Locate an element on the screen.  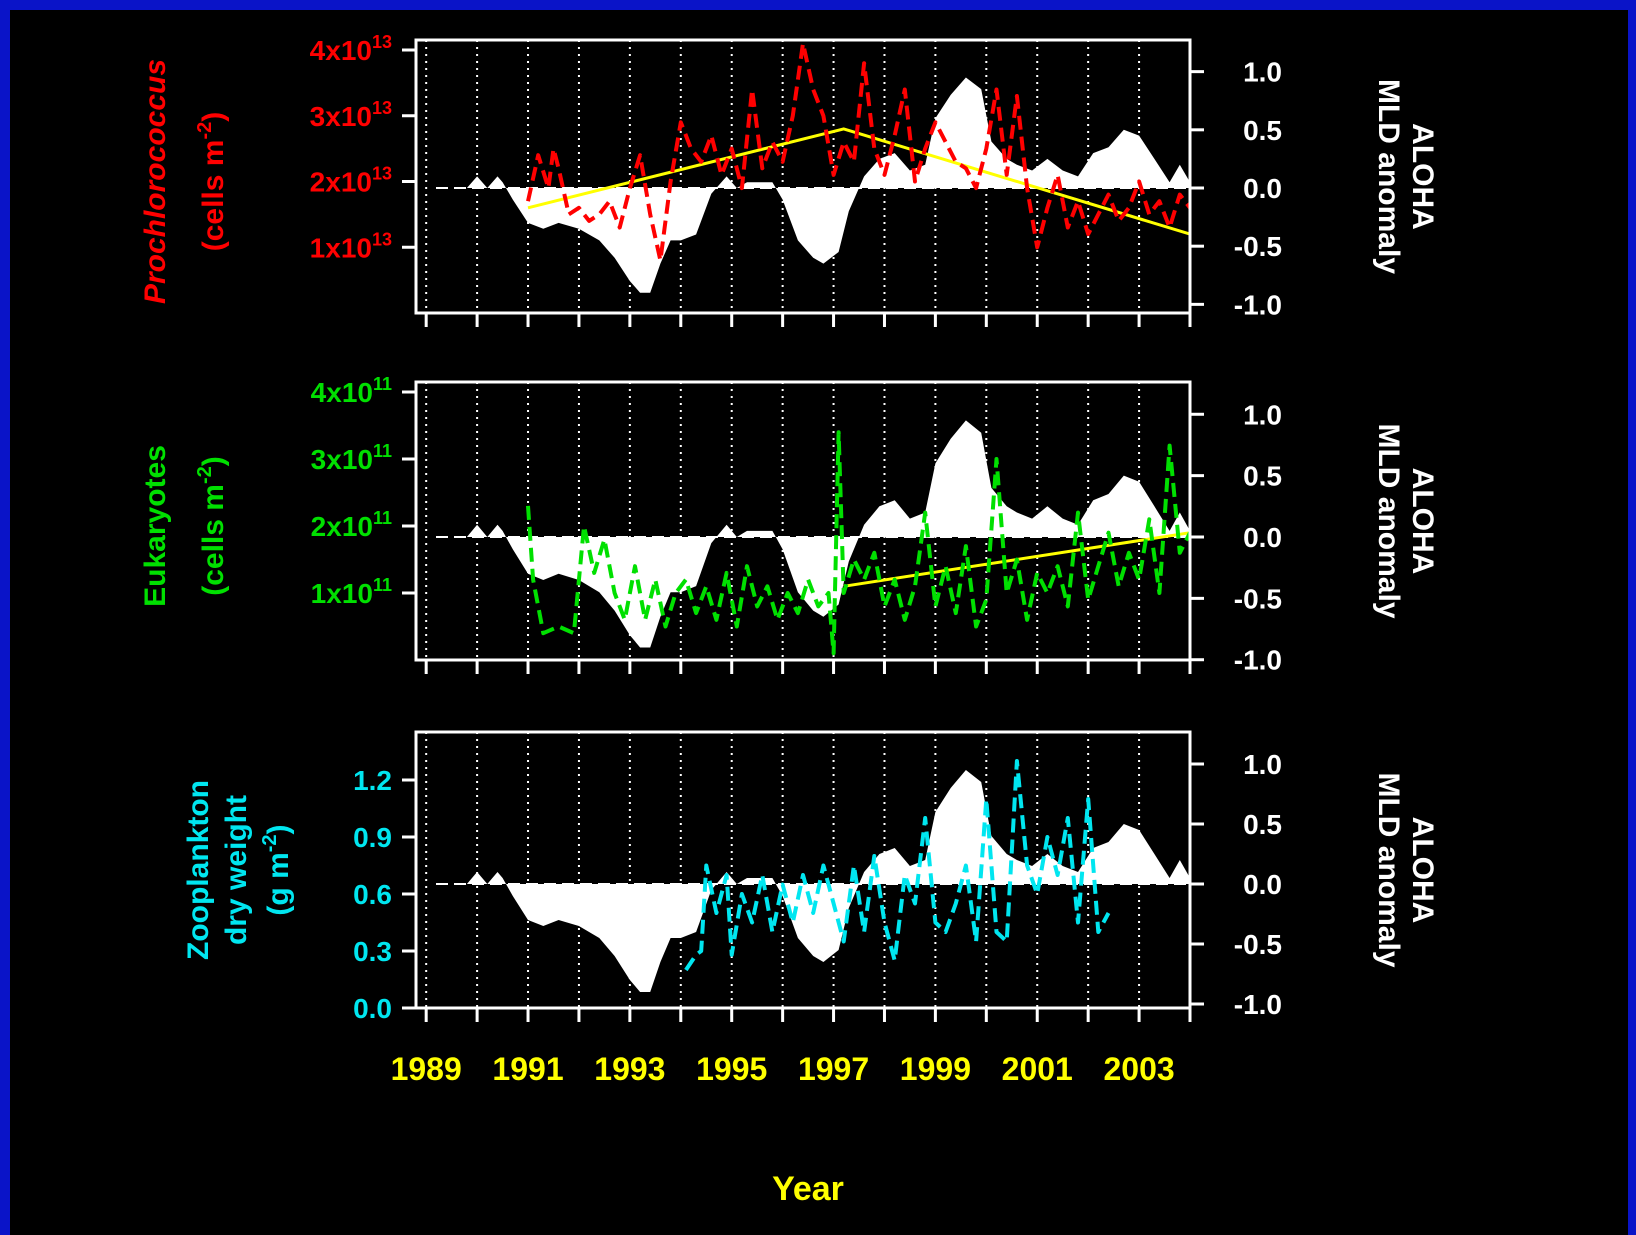
left-tick-label: 4x10¹¹ is located at coordinates (351, 391).